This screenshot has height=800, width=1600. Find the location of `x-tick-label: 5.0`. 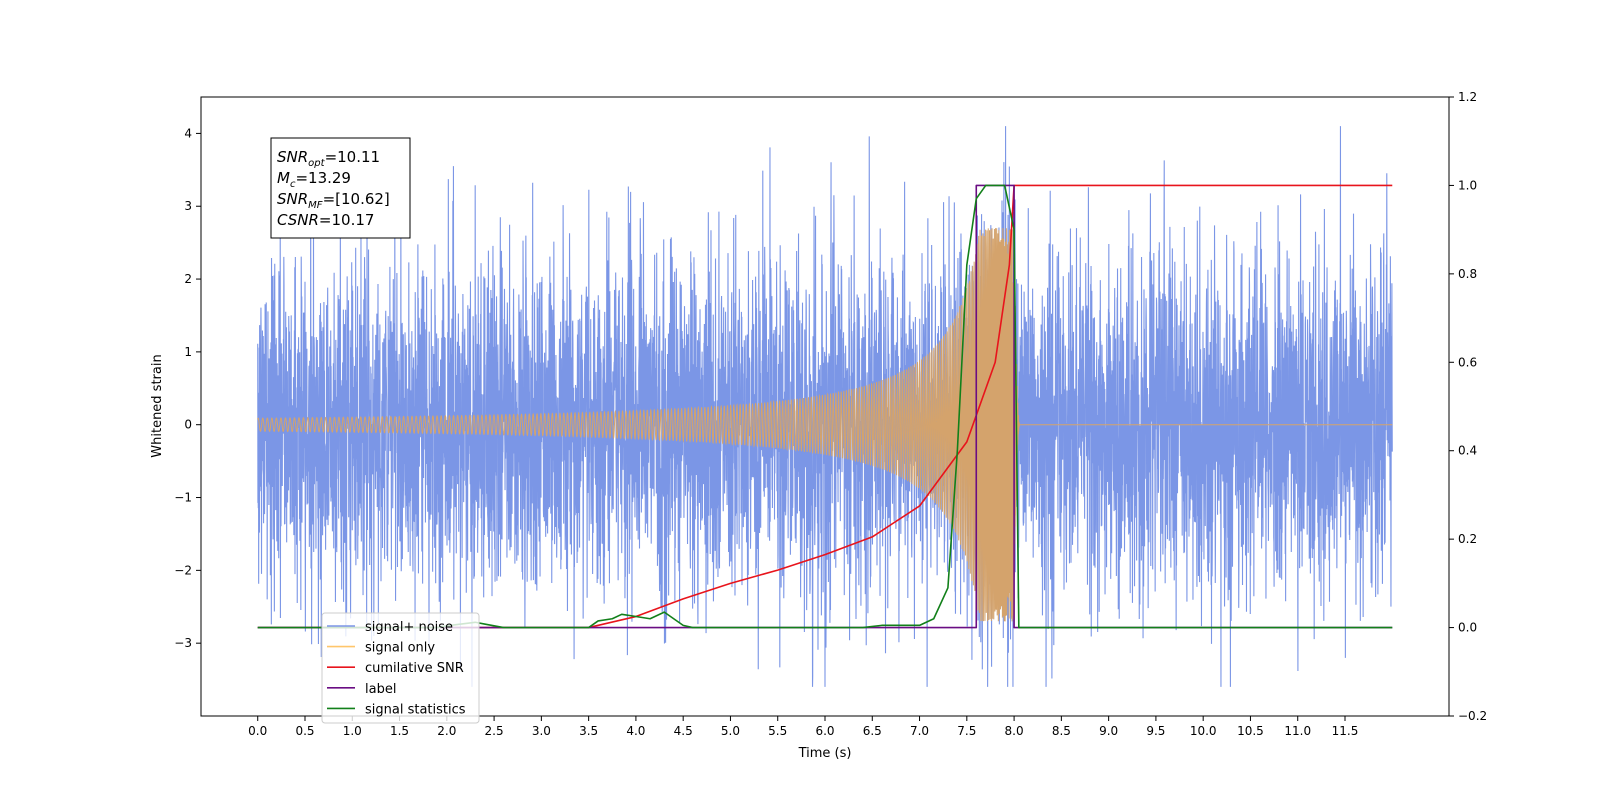

x-tick-label: 5.0 is located at coordinates (730, 731).